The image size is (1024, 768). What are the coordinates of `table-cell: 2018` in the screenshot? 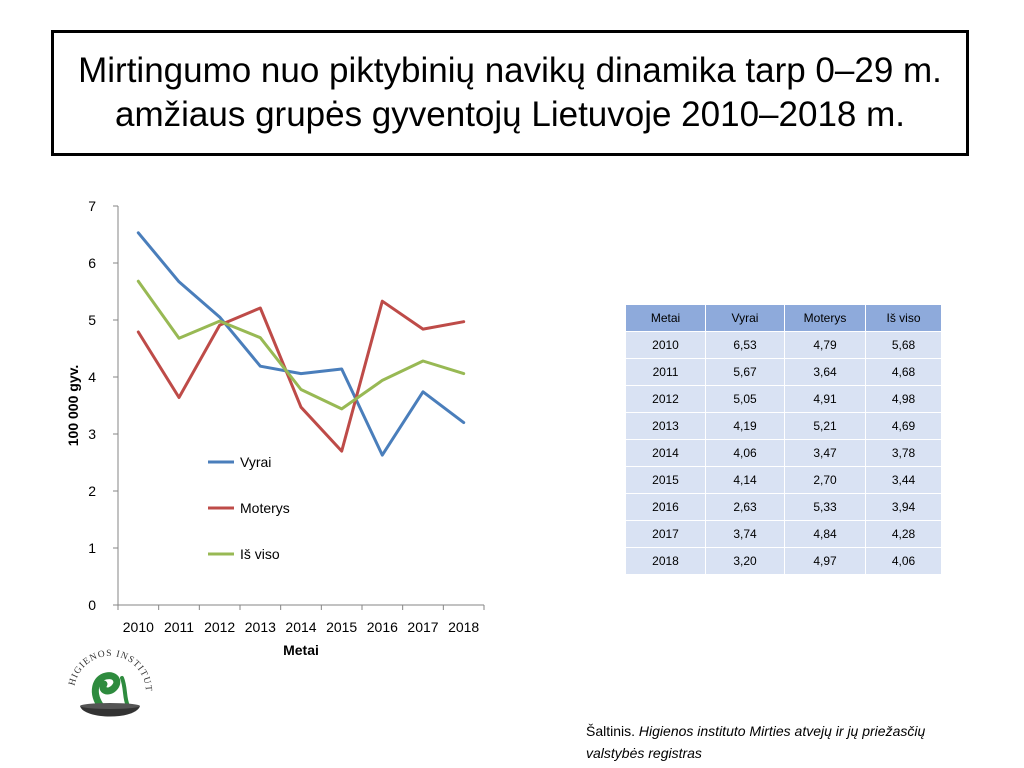 It's located at (665, 561).